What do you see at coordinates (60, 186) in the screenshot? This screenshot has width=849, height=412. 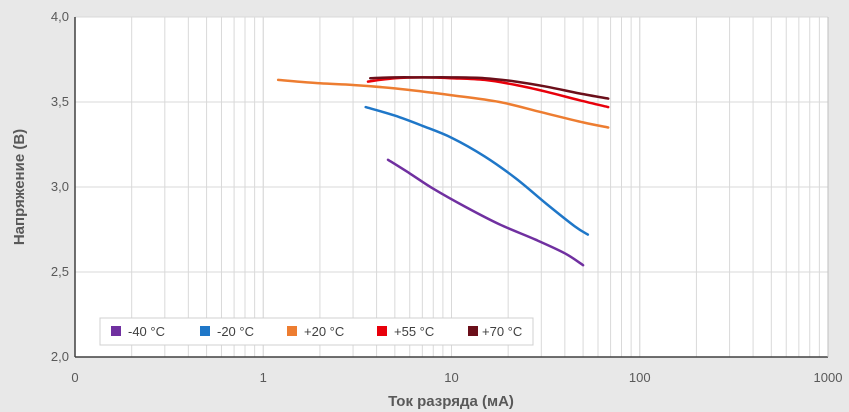 I see `y-tick-label: 3,0` at bounding box center [60, 186].